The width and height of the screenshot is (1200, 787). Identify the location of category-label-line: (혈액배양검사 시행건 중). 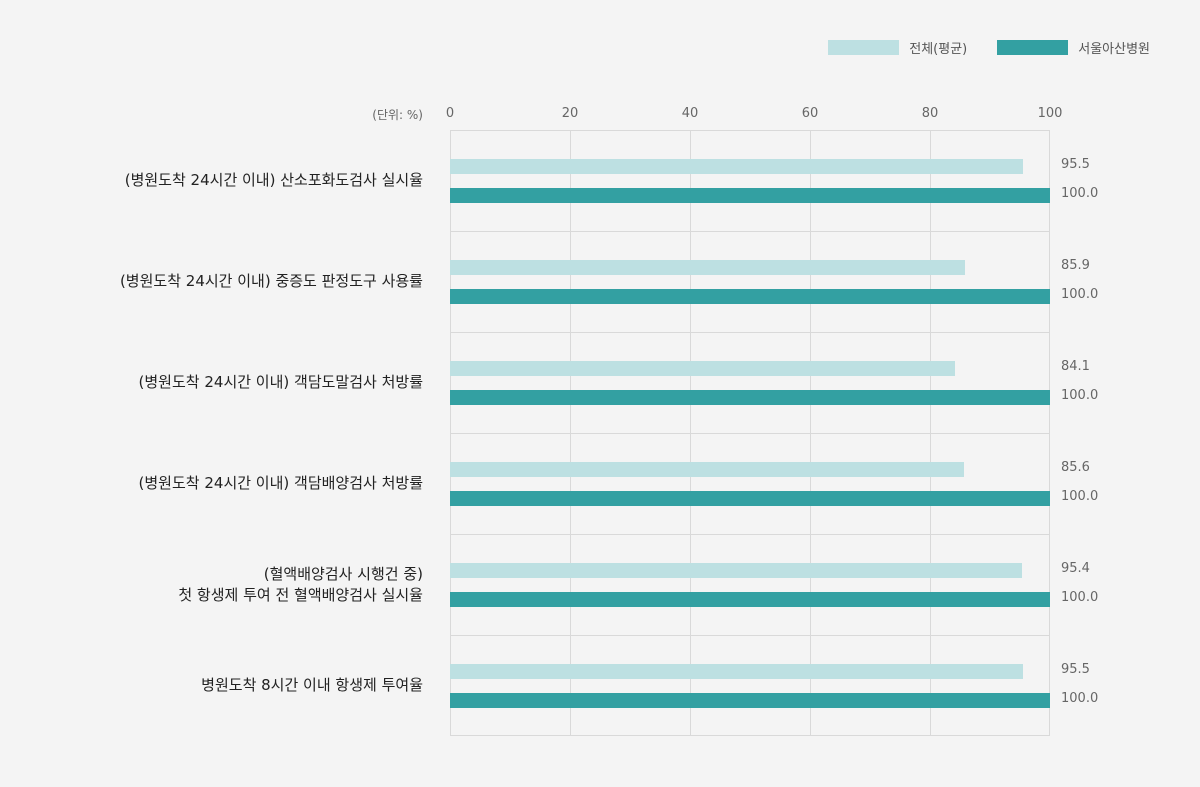
(343, 573).